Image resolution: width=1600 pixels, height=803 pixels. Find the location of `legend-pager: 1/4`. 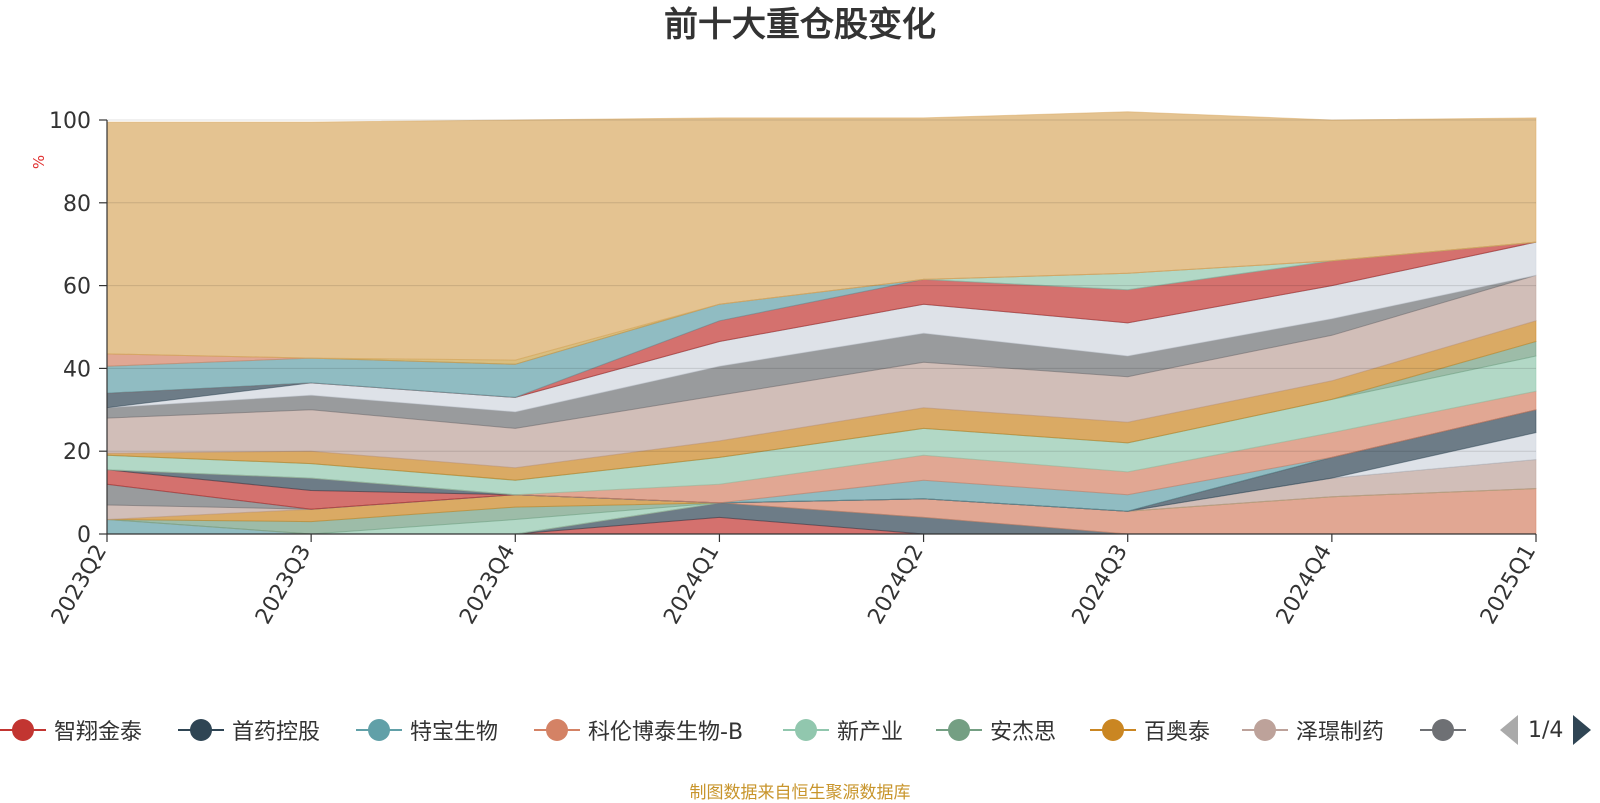

legend-pager: 1/4 is located at coordinates (1546, 730).